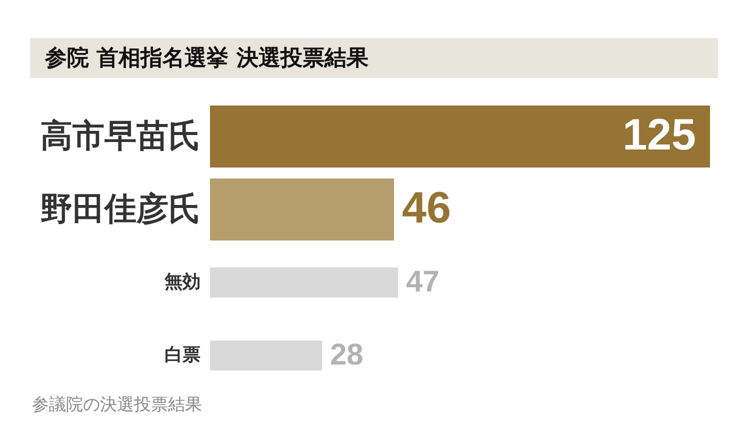  What do you see at coordinates (182, 282) in the screenshot?
I see `y-tick-label: 無効` at bounding box center [182, 282].